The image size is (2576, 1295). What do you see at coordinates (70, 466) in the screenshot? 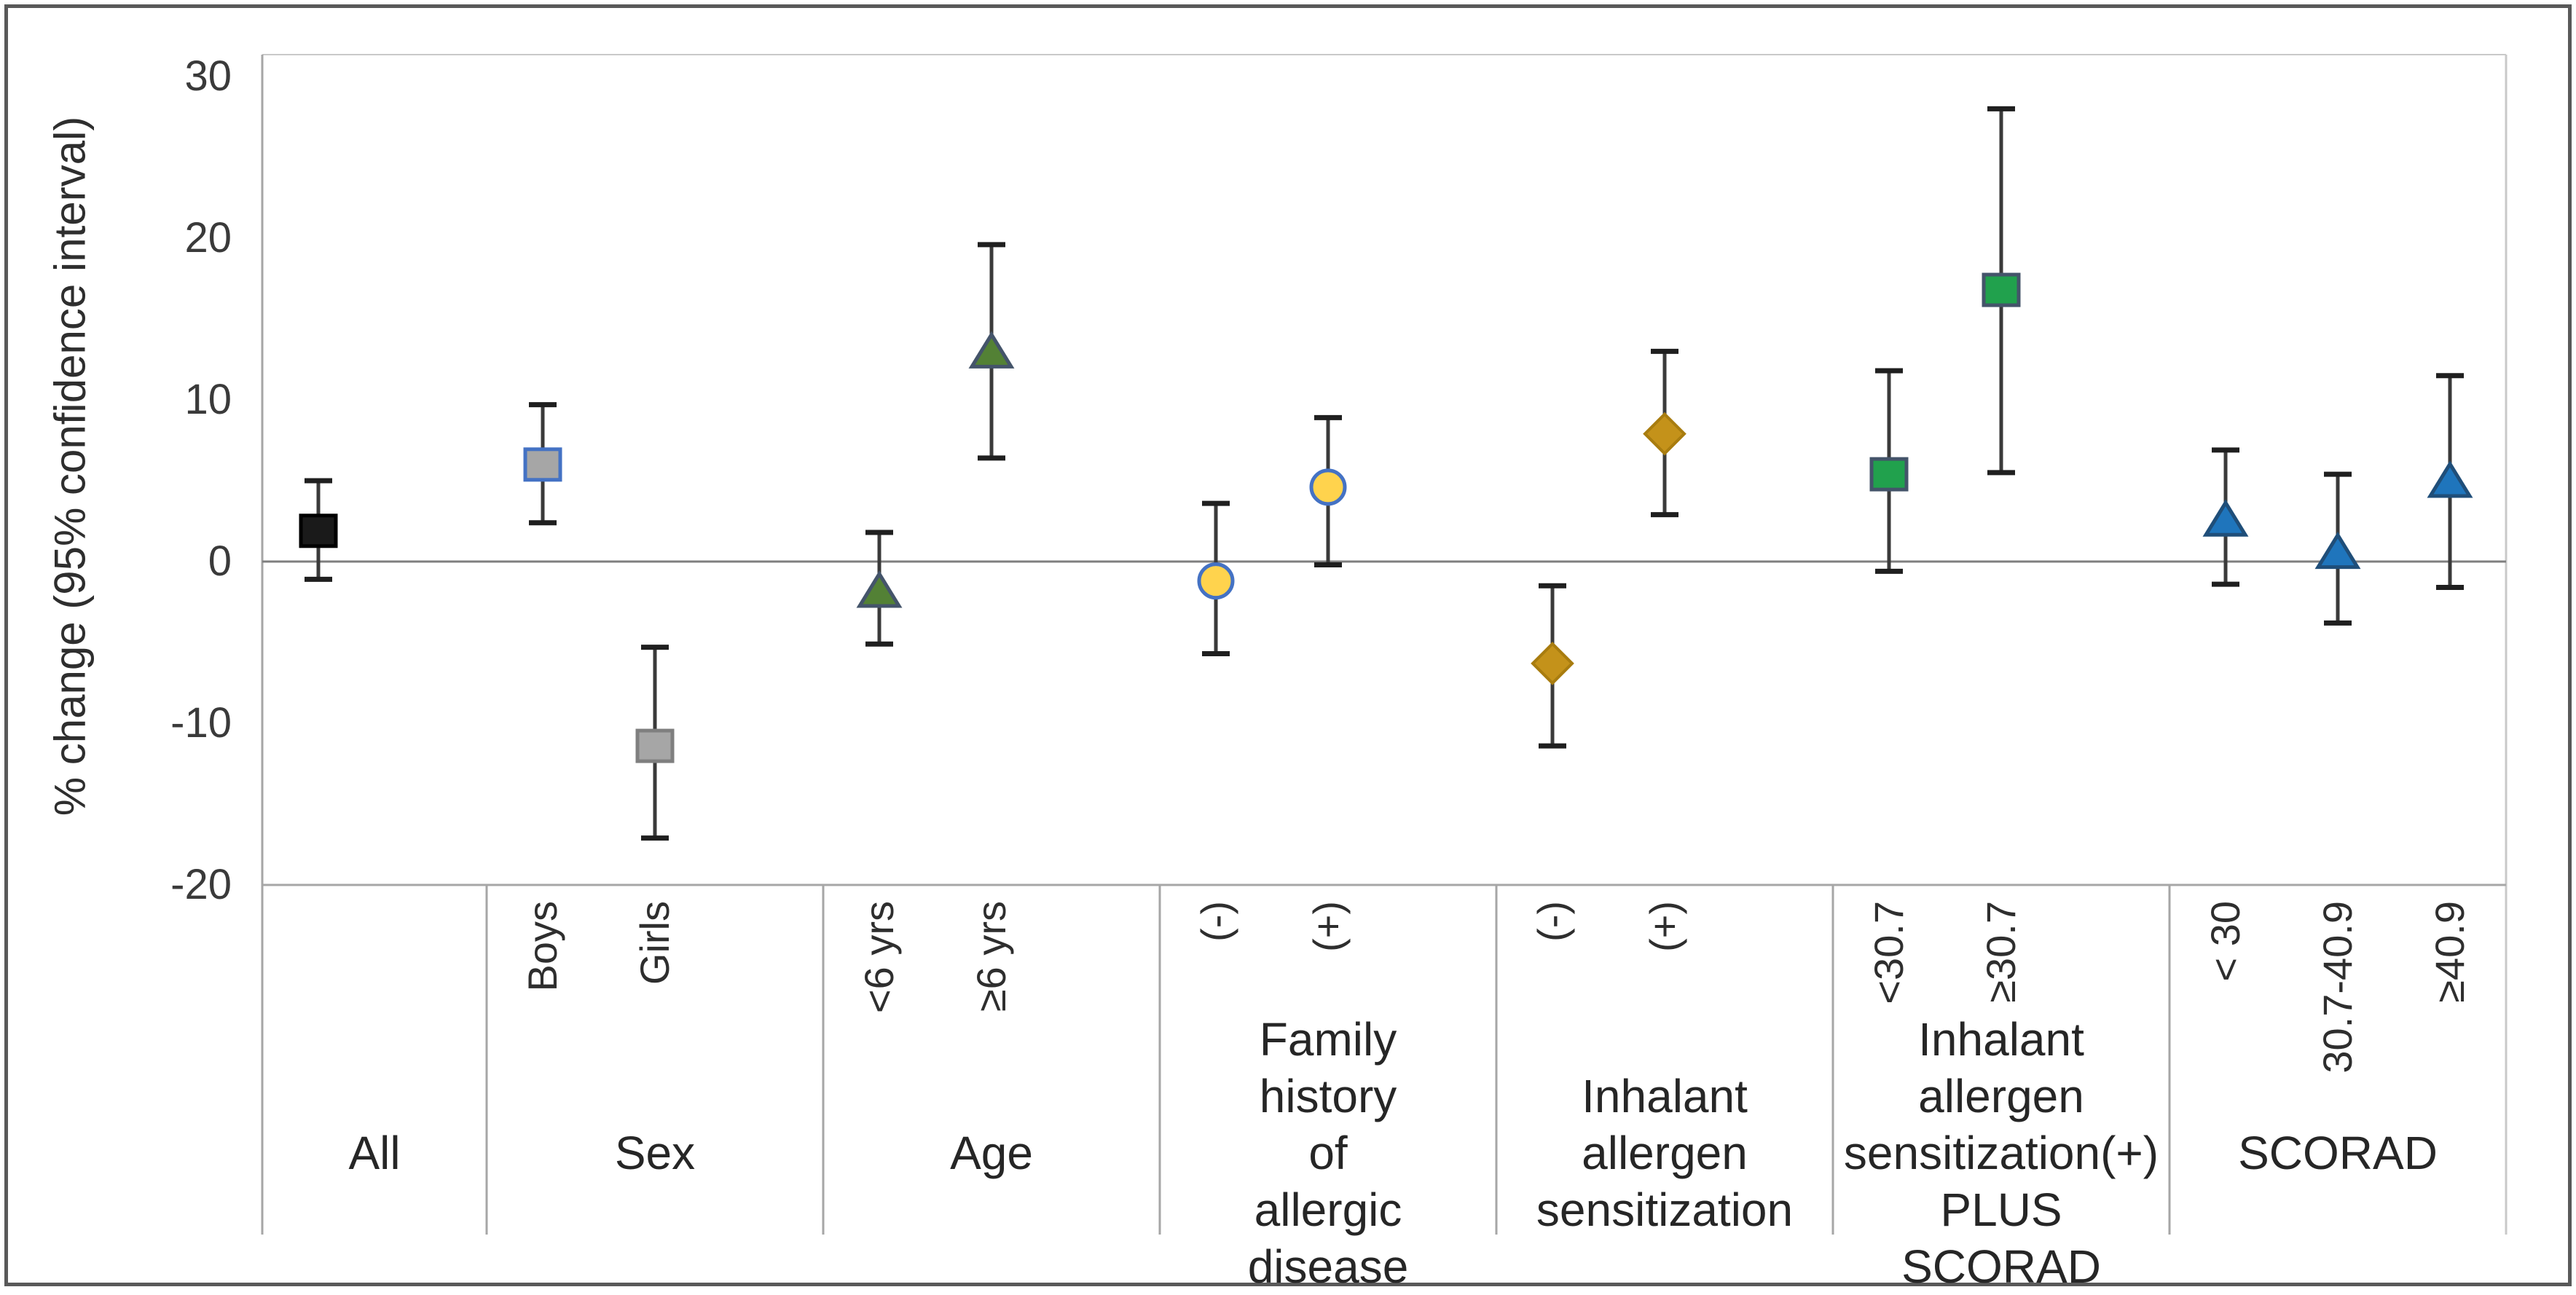
I see `y-axis-title-text: % change (95% confidence interval)` at bounding box center [70, 466].